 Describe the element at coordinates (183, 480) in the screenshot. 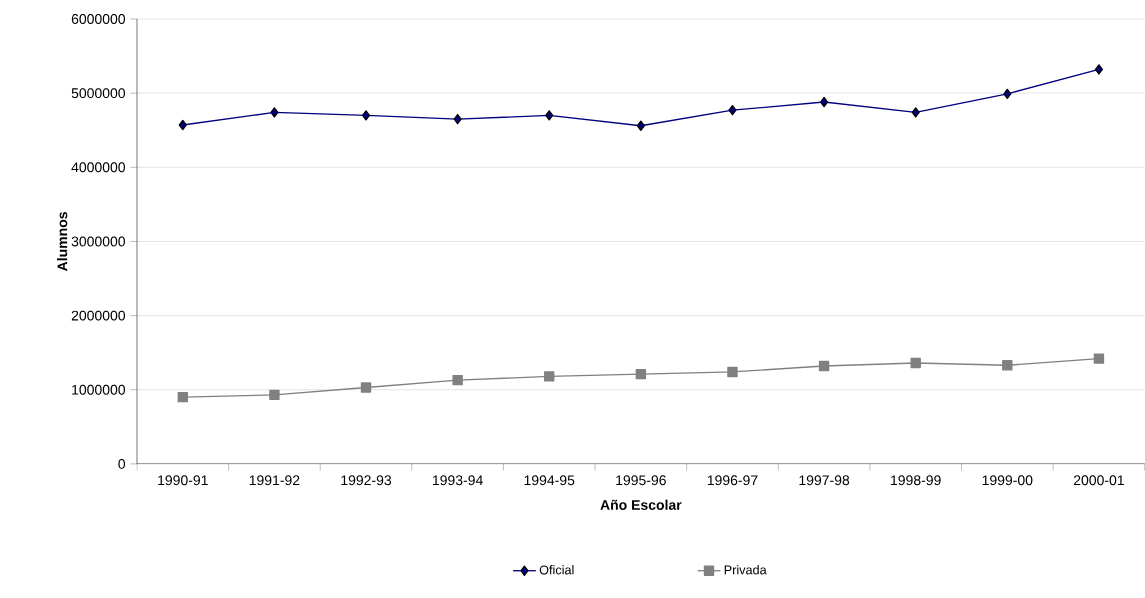

I see `x-tick-label: 1990-91` at that location.